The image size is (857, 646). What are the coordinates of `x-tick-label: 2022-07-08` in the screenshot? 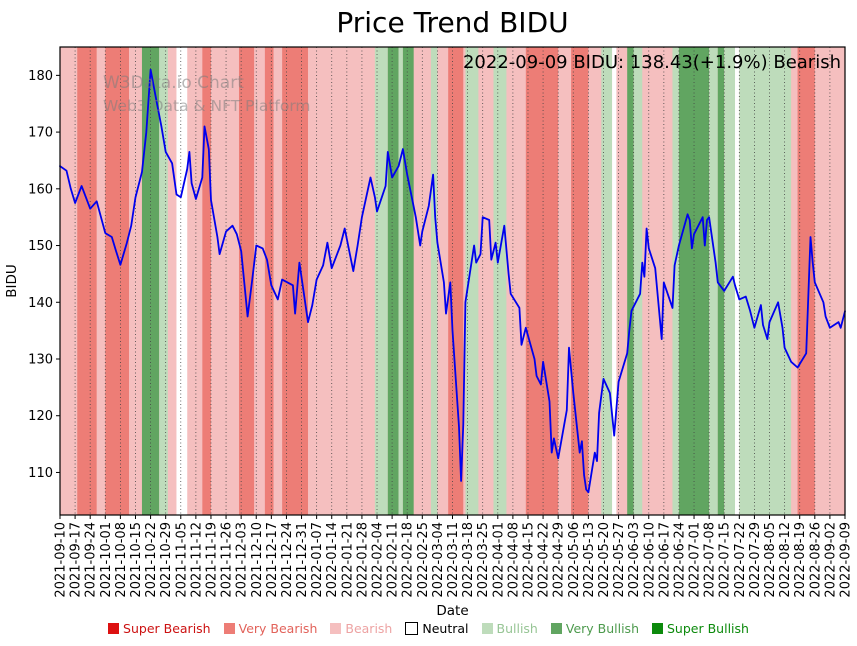 It's located at (710, 560).